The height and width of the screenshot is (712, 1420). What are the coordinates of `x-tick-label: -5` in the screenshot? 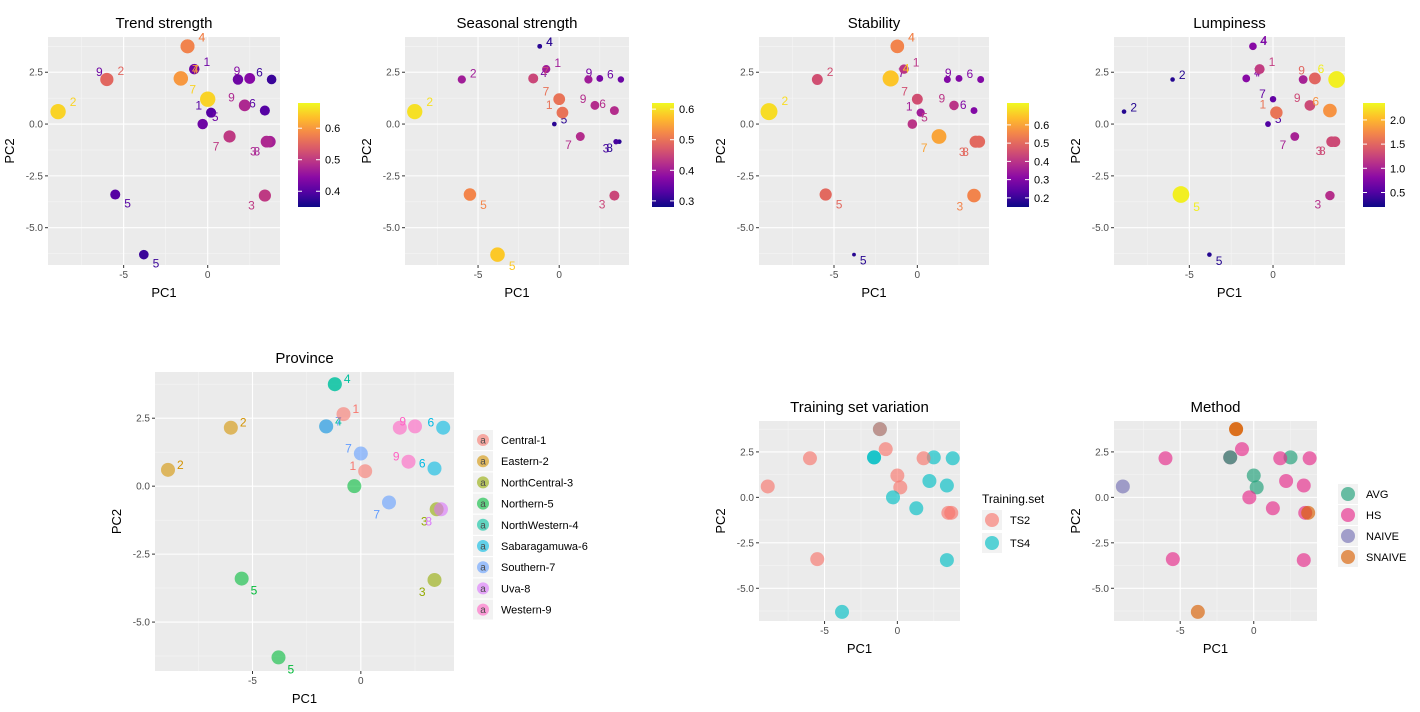 It's located at (1180, 631).